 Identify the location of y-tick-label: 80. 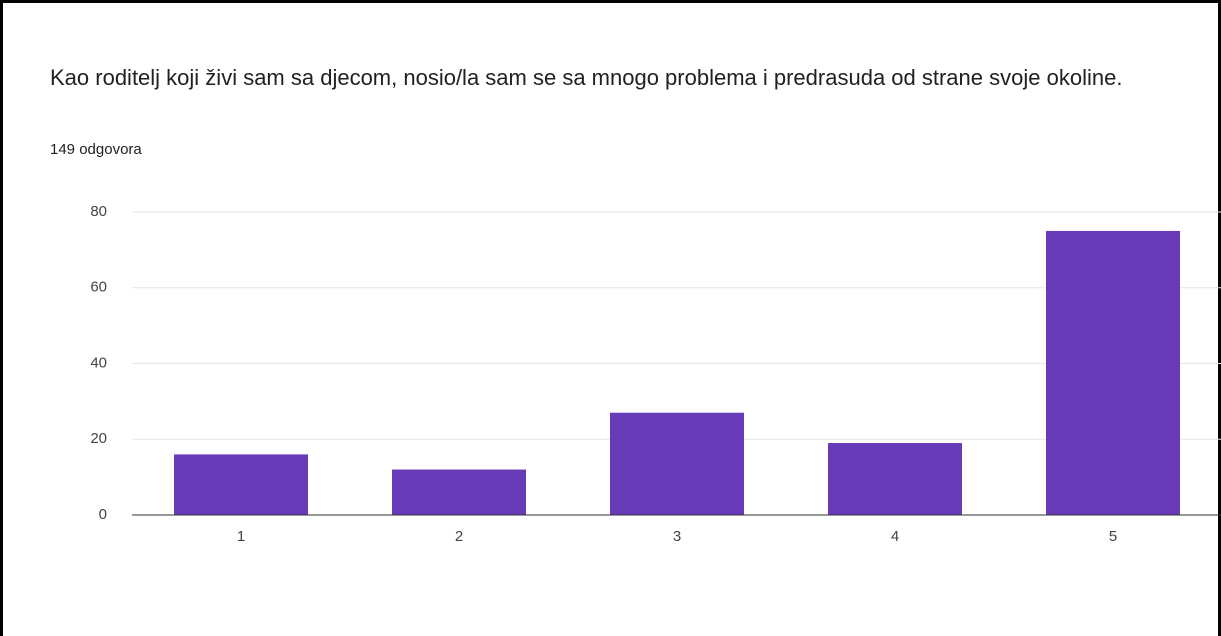
(98, 211).